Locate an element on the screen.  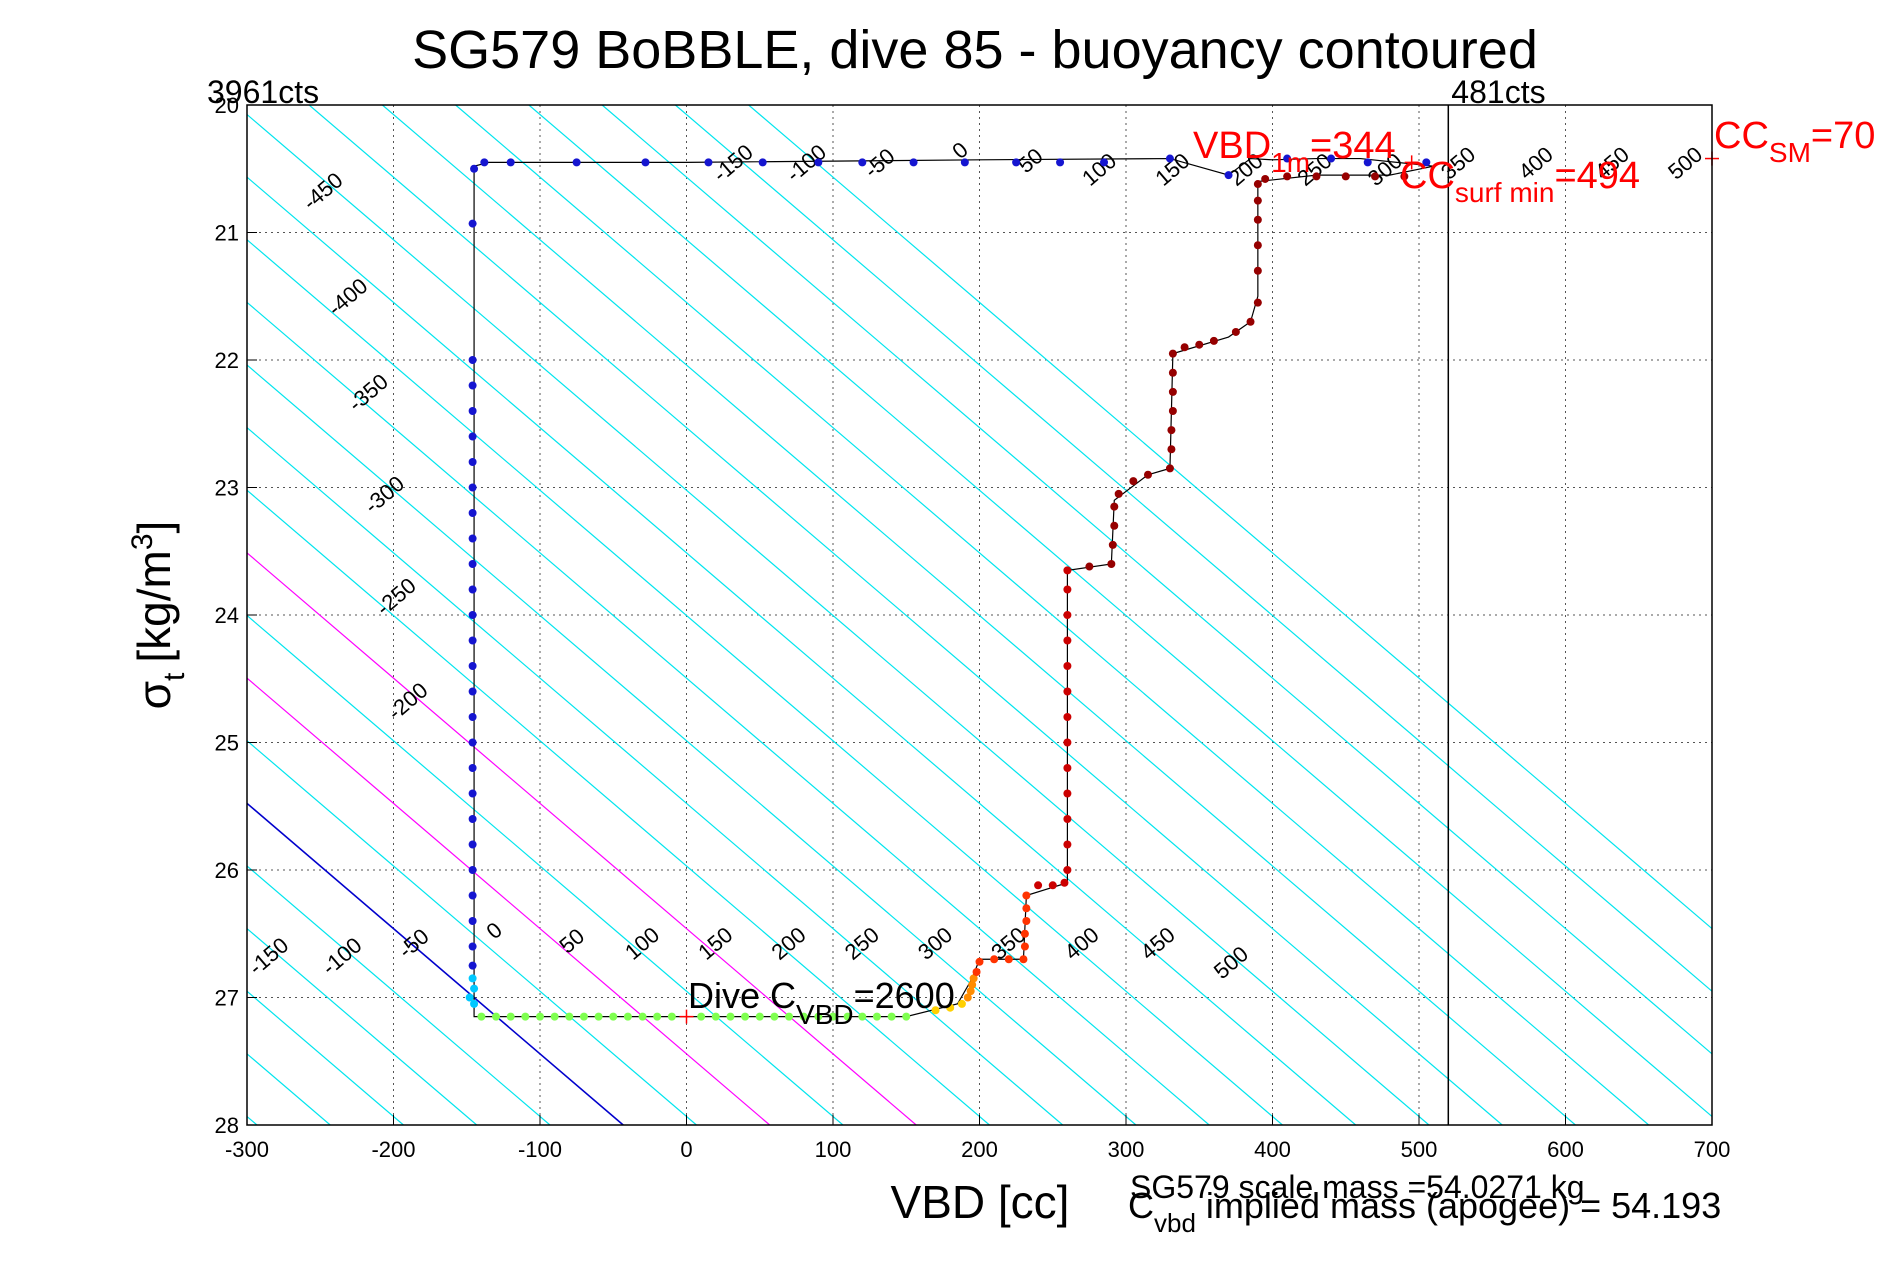
implied-main: C is located at coordinates (1141, 1205).